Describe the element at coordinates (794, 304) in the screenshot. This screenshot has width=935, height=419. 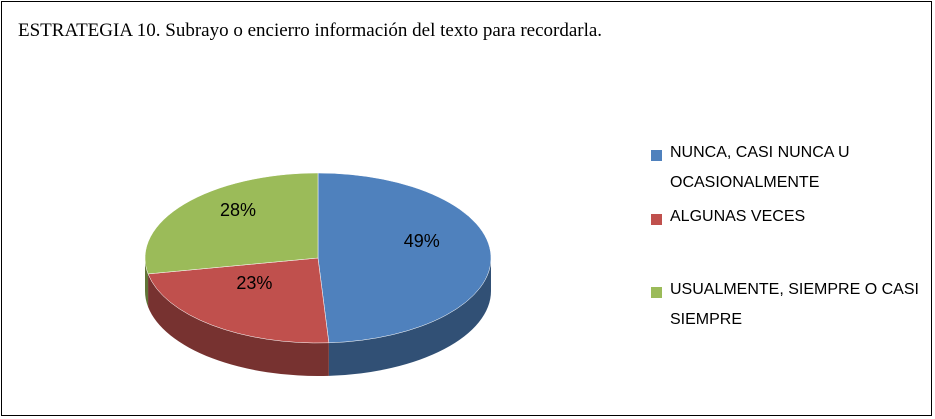
I see `legend-label: USUALMENTE, SIEMPRE O CASI SIEMPRE` at that location.